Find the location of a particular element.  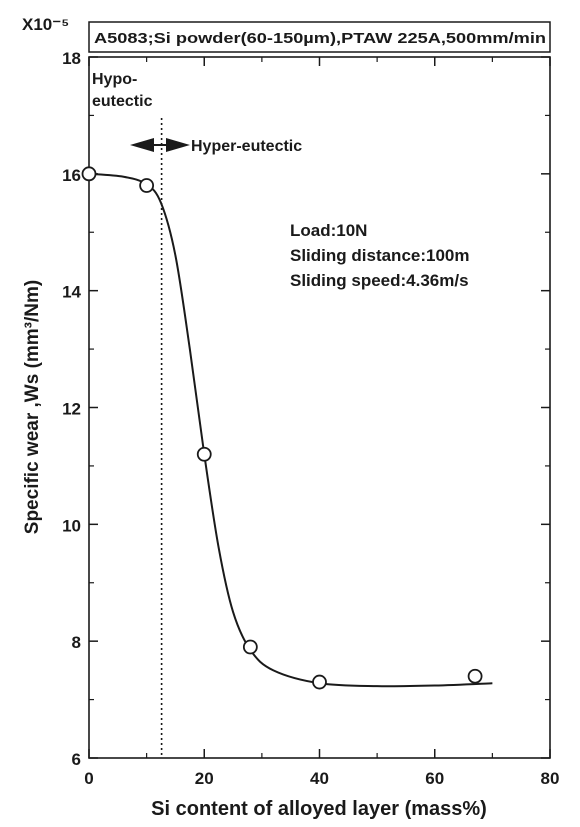

condition-speed: Sliding speed:4.36m/s is located at coordinates (379, 280).